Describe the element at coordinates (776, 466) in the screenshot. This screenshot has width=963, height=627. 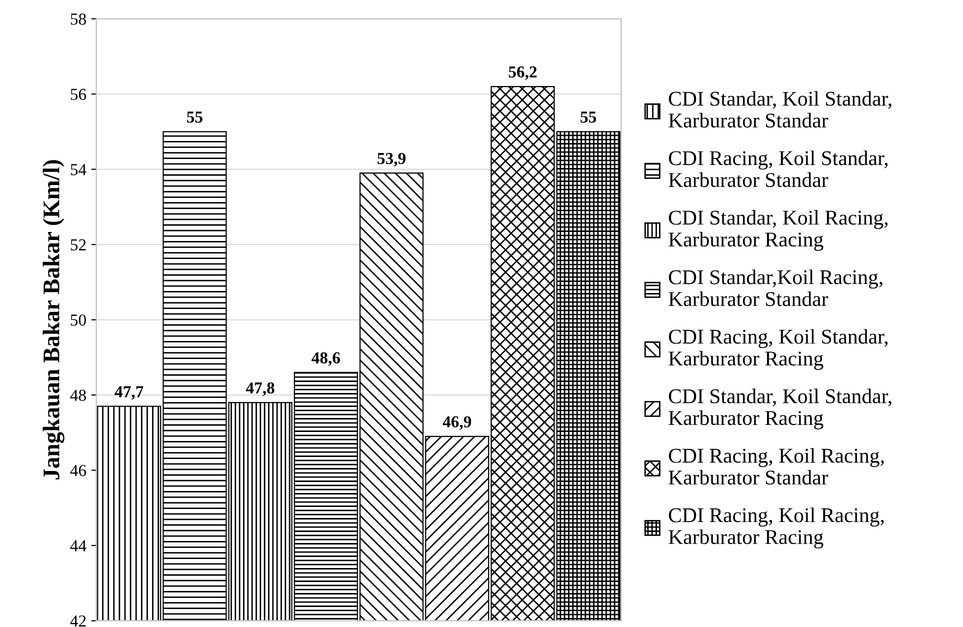
I see `legend-label: CDI Racing, Koil Racing, Karburator Standar` at that location.